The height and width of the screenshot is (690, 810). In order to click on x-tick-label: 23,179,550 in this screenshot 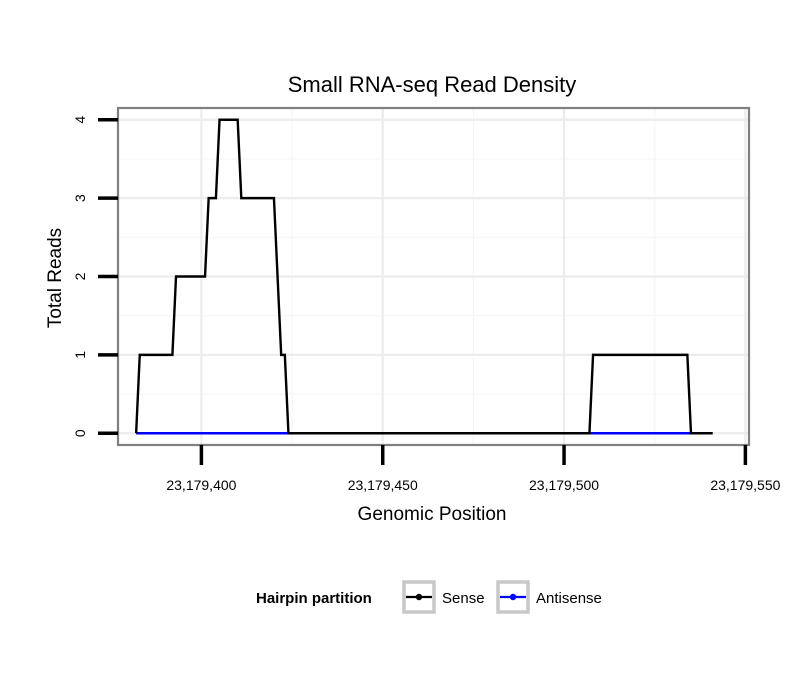, I will do `click(745, 485)`.